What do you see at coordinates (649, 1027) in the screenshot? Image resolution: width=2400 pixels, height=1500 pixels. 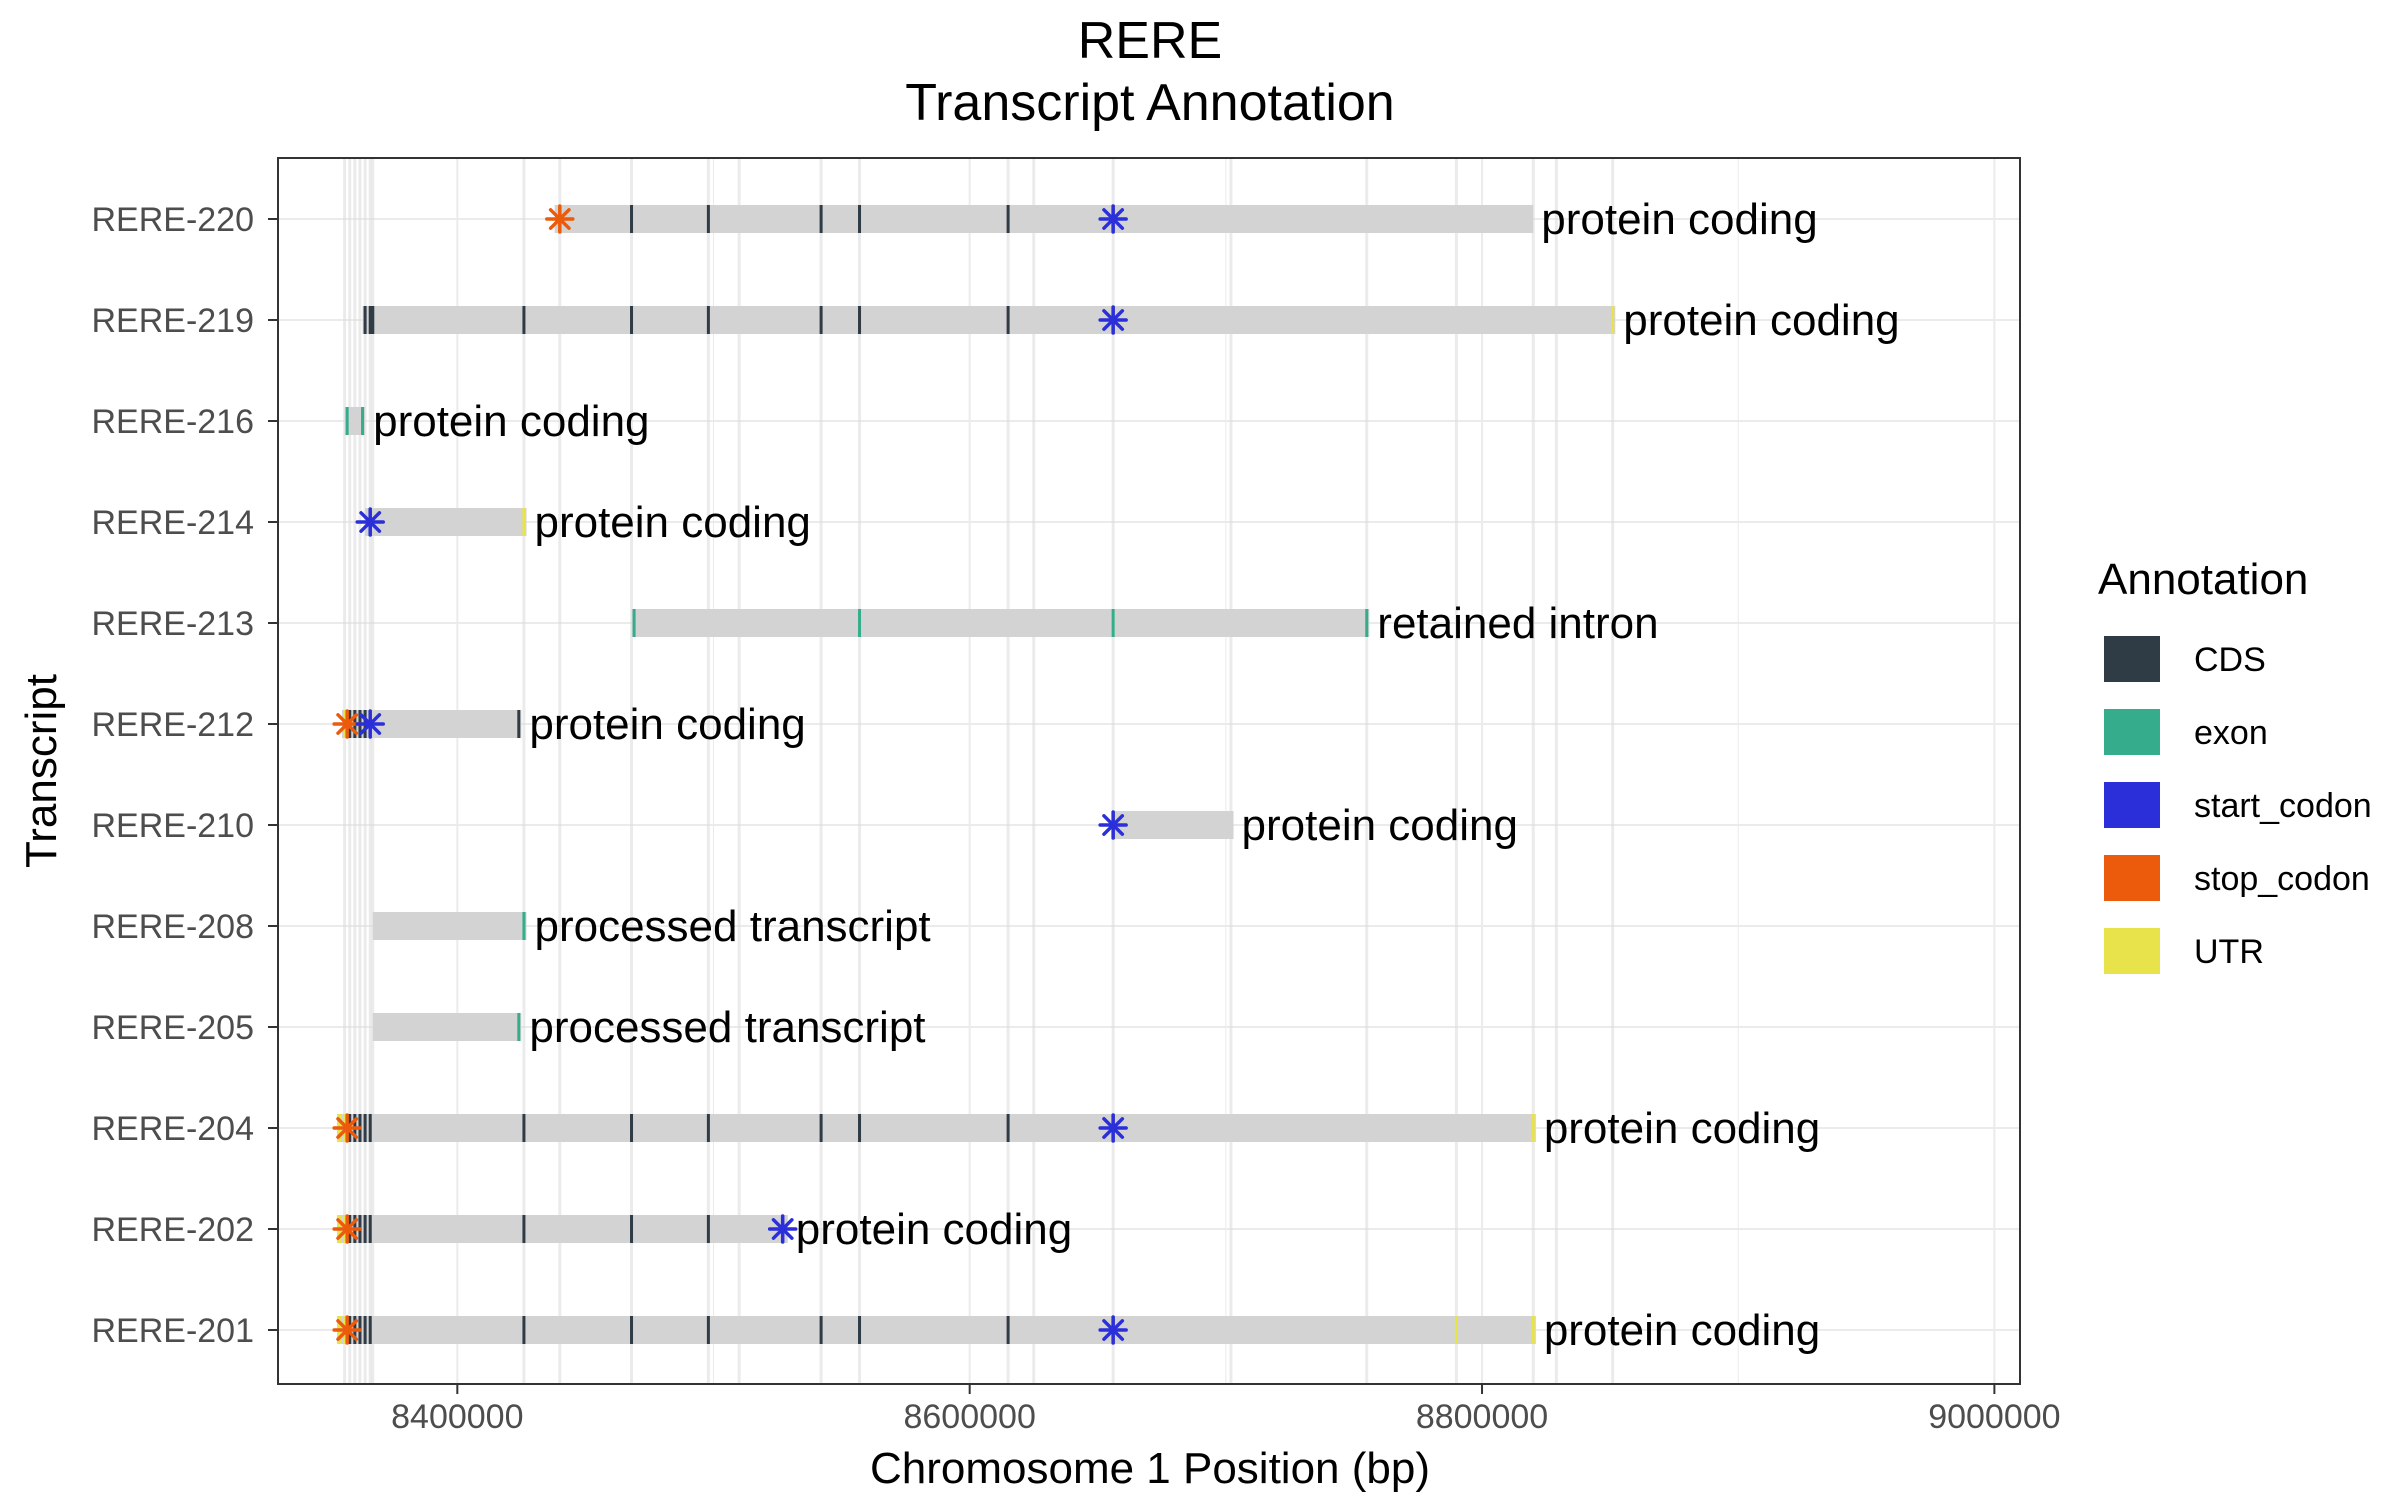 I see `transcript-rere-205: processed transcript` at bounding box center [649, 1027].